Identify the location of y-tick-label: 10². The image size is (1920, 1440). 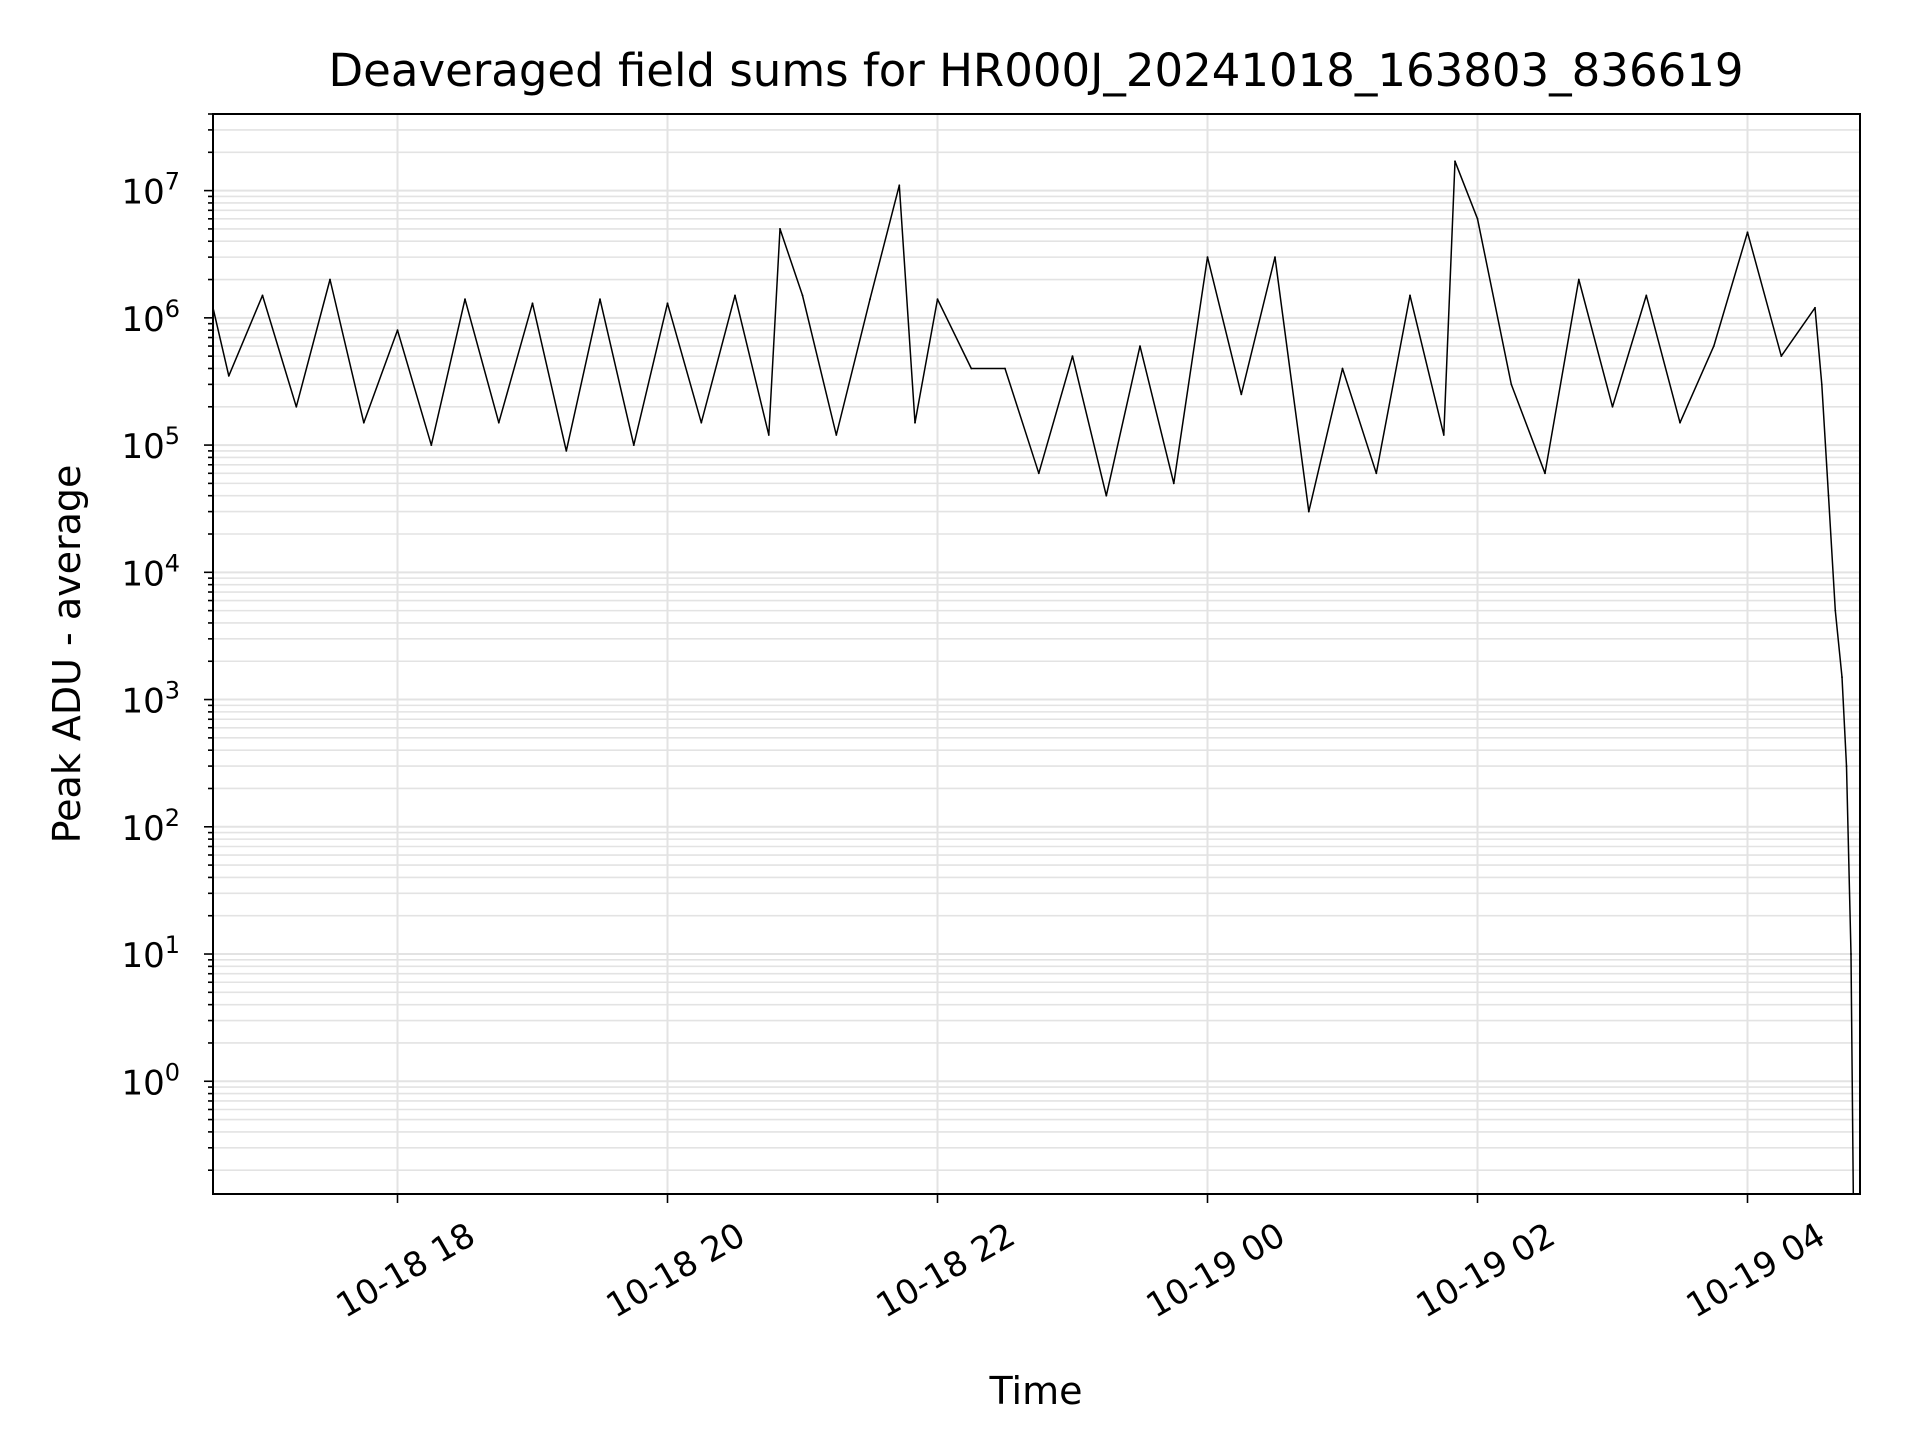
(150, 826).